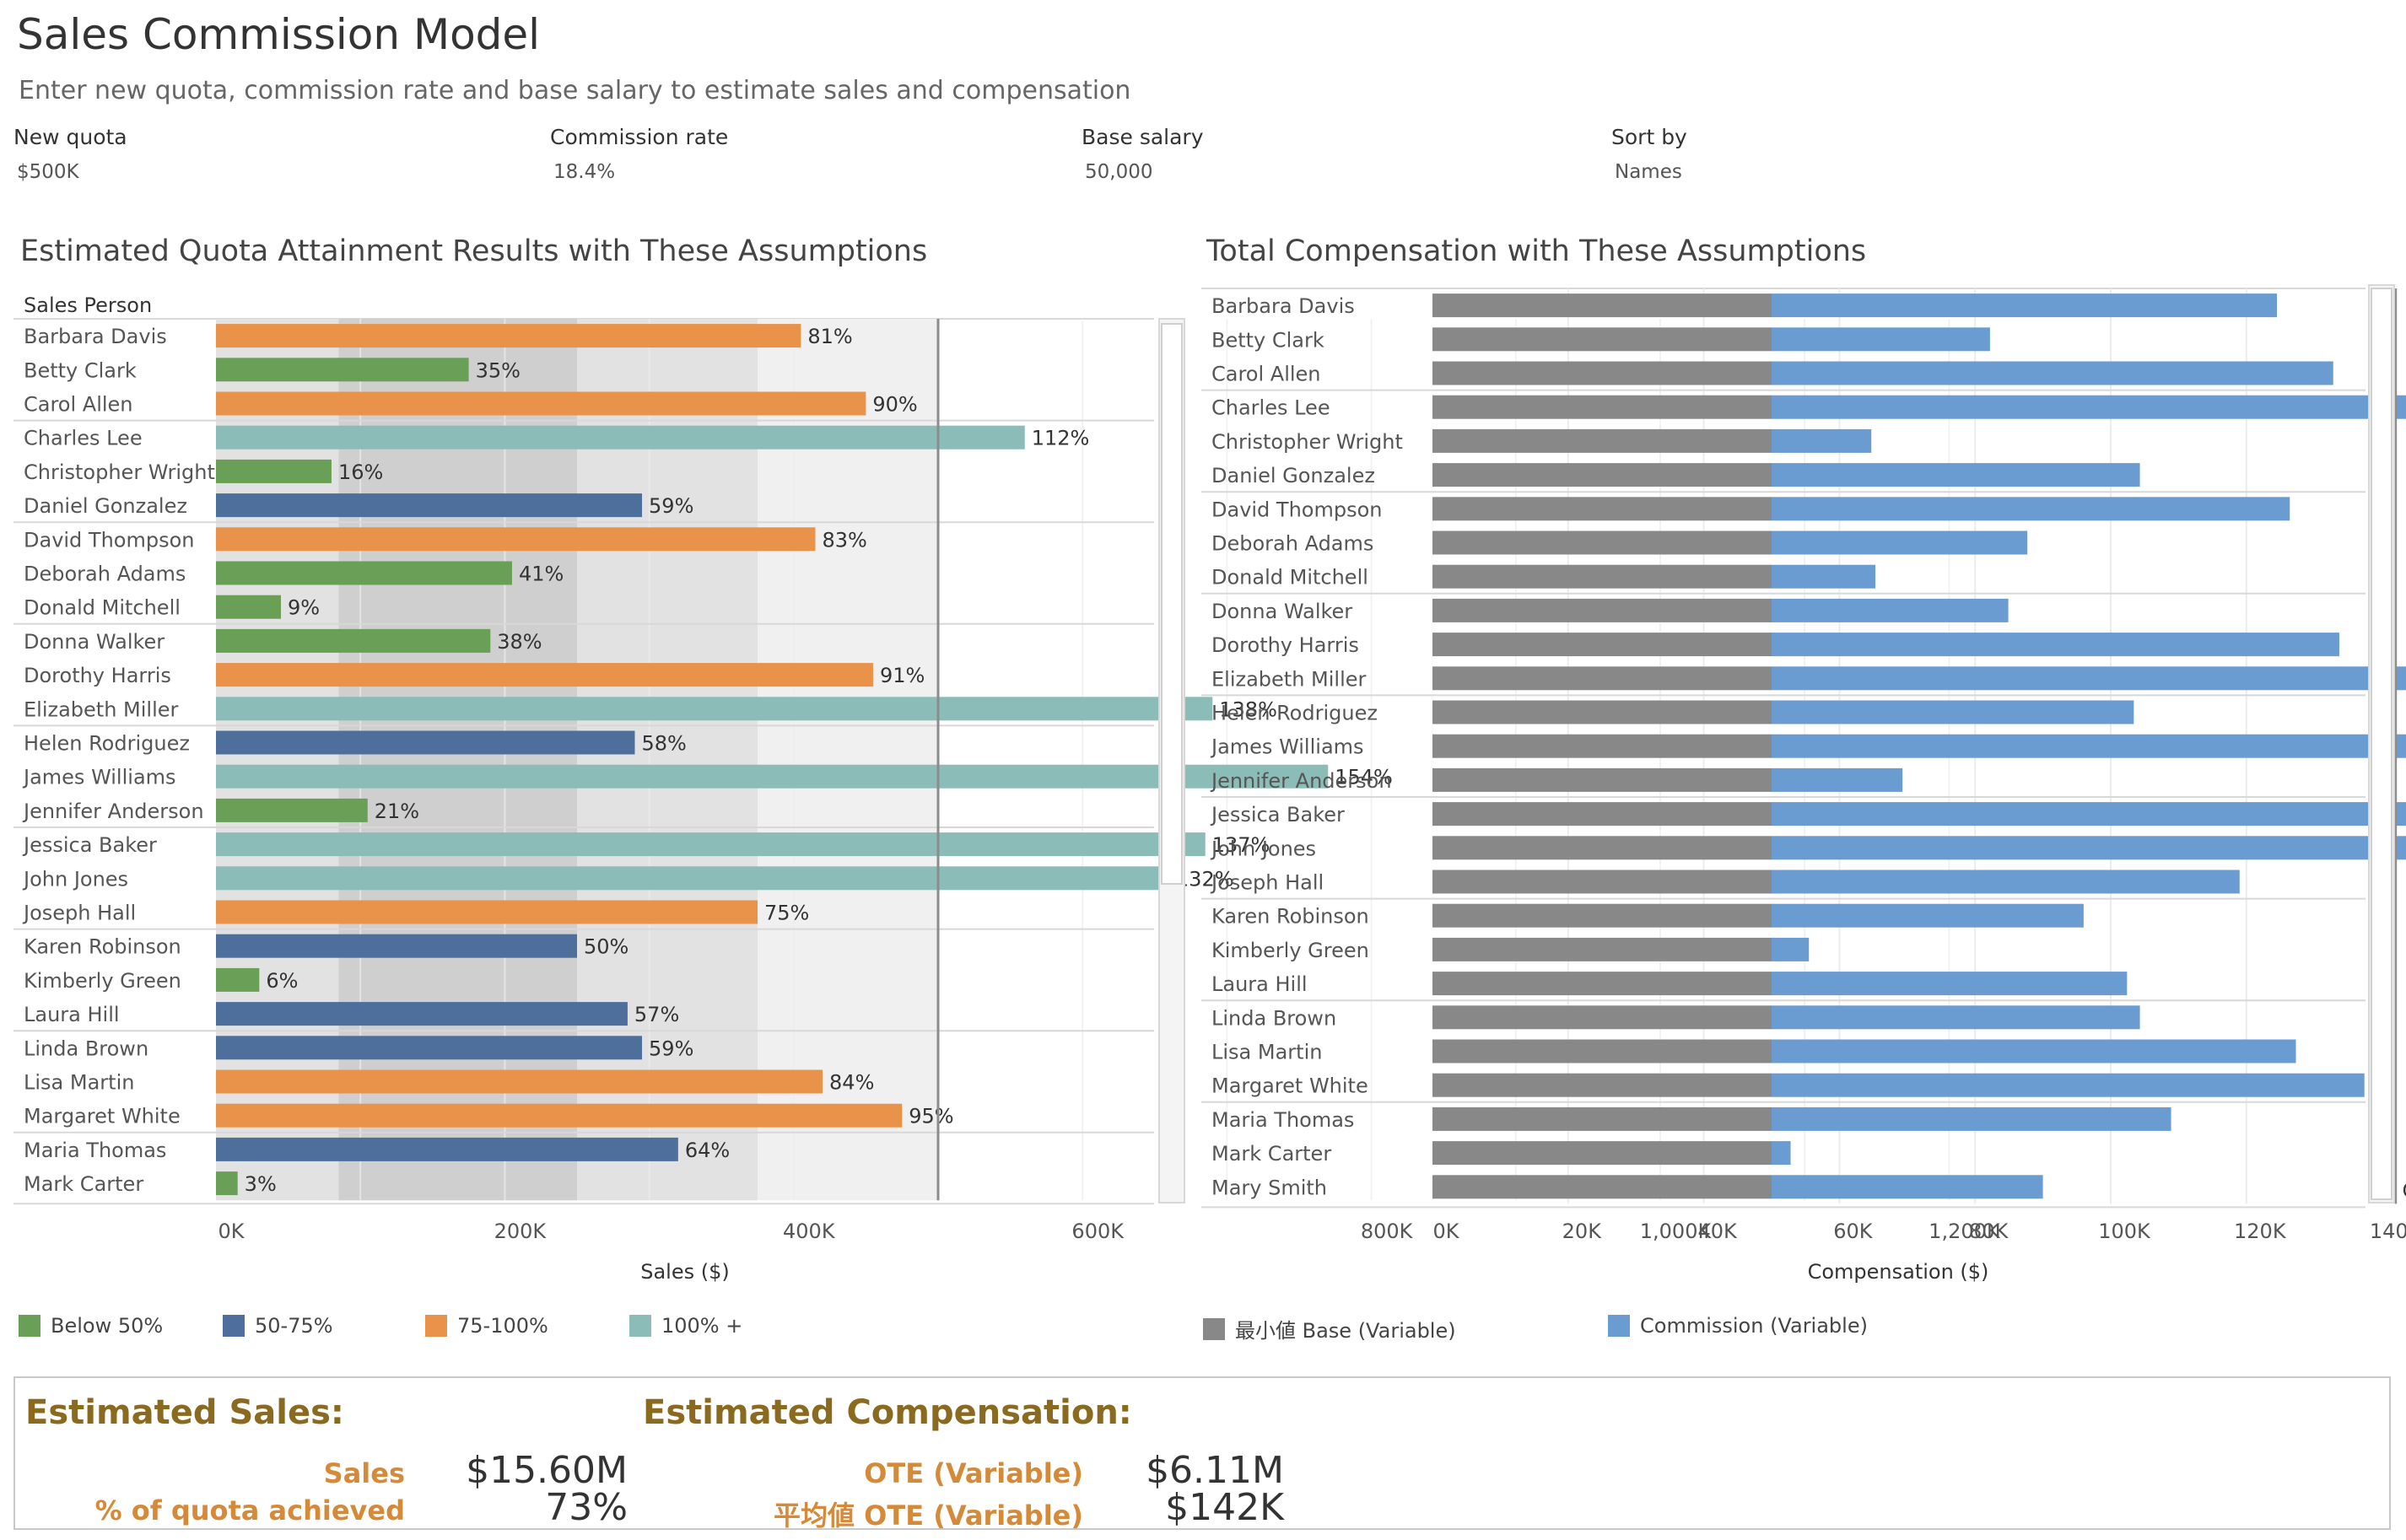 This screenshot has height=1540, width=2406. What do you see at coordinates (2260, 1231) in the screenshot?
I see `x-tick-label: 120K` at bounding box center [2260, 1231].